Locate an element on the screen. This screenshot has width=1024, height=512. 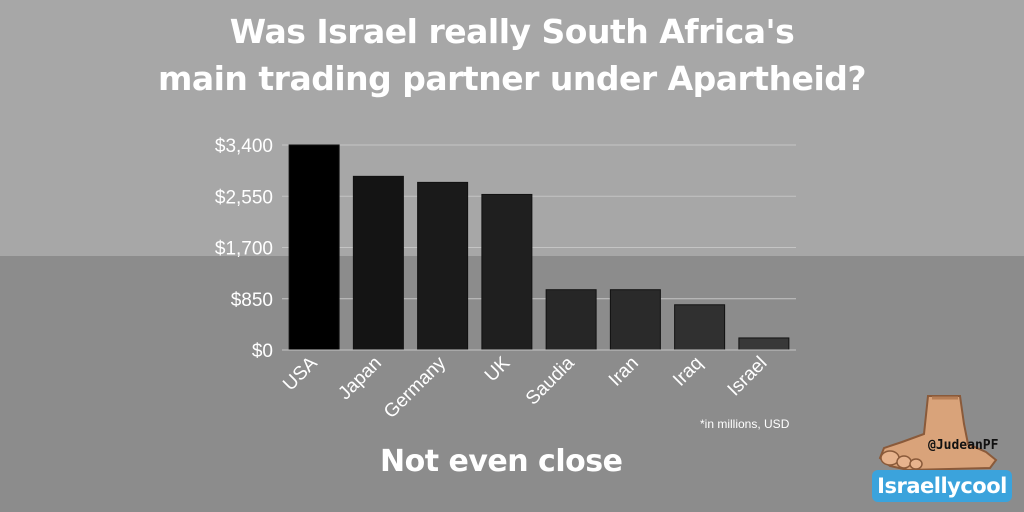
x-tick-label: Saudia is located at coordinates (550, 380).